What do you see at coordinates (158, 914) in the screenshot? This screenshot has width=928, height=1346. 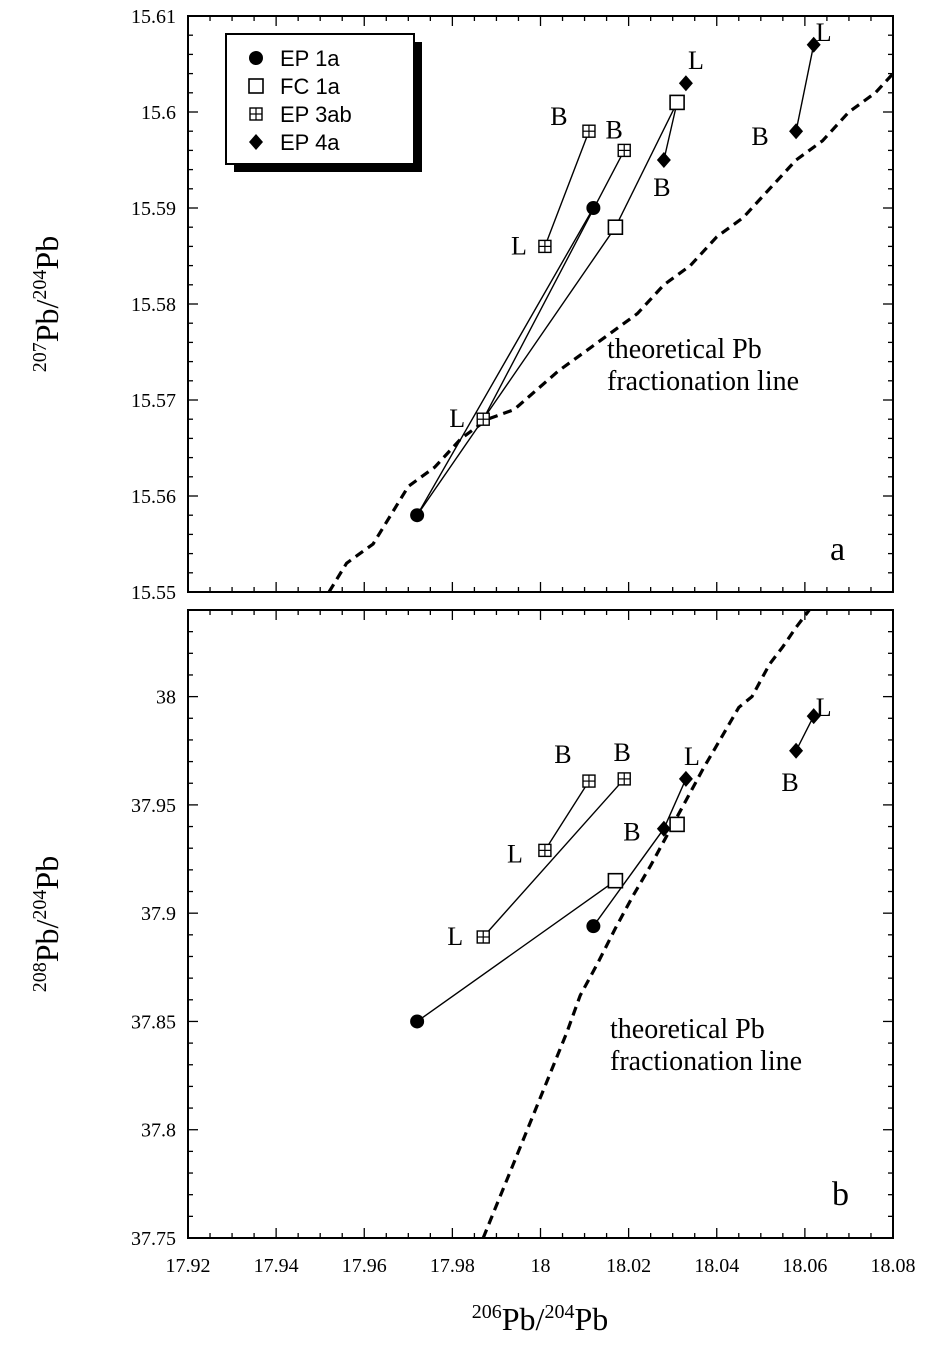 I see `y-tick-label: 37.9` at bounding box center [158, 914].